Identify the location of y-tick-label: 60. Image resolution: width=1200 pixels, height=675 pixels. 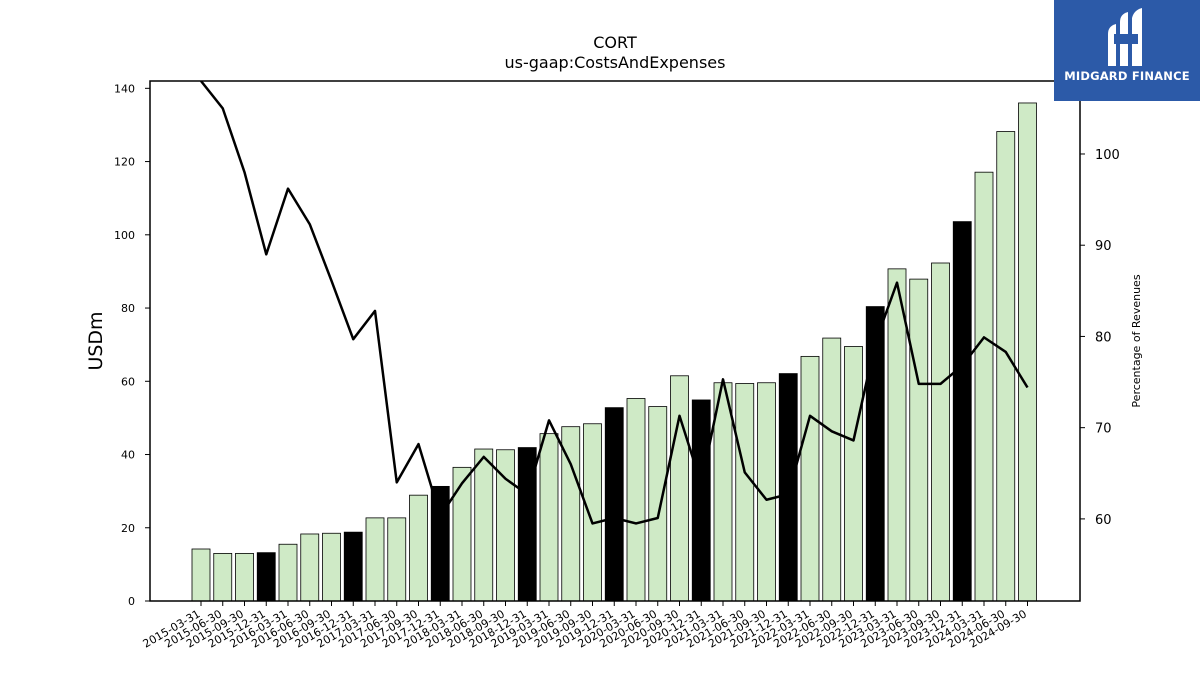
(128, 381).